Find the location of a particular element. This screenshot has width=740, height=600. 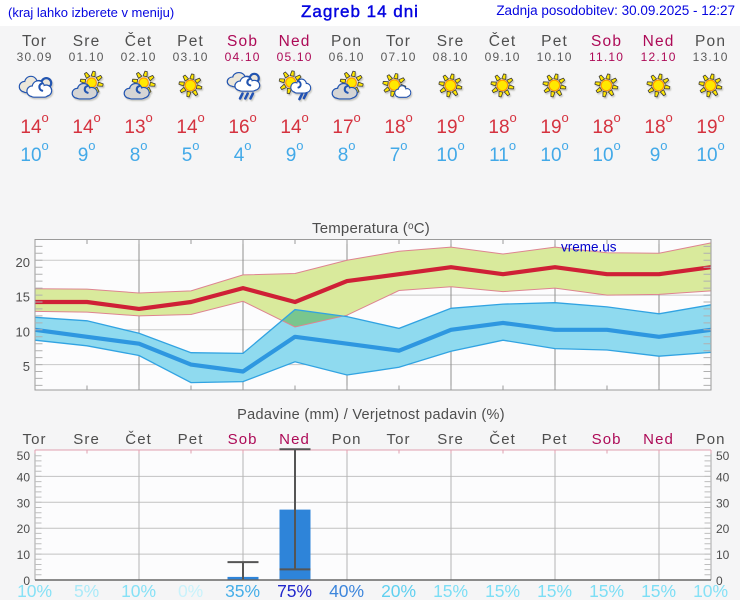

svg-text: vreme.us is located at coordinates (589, 247).